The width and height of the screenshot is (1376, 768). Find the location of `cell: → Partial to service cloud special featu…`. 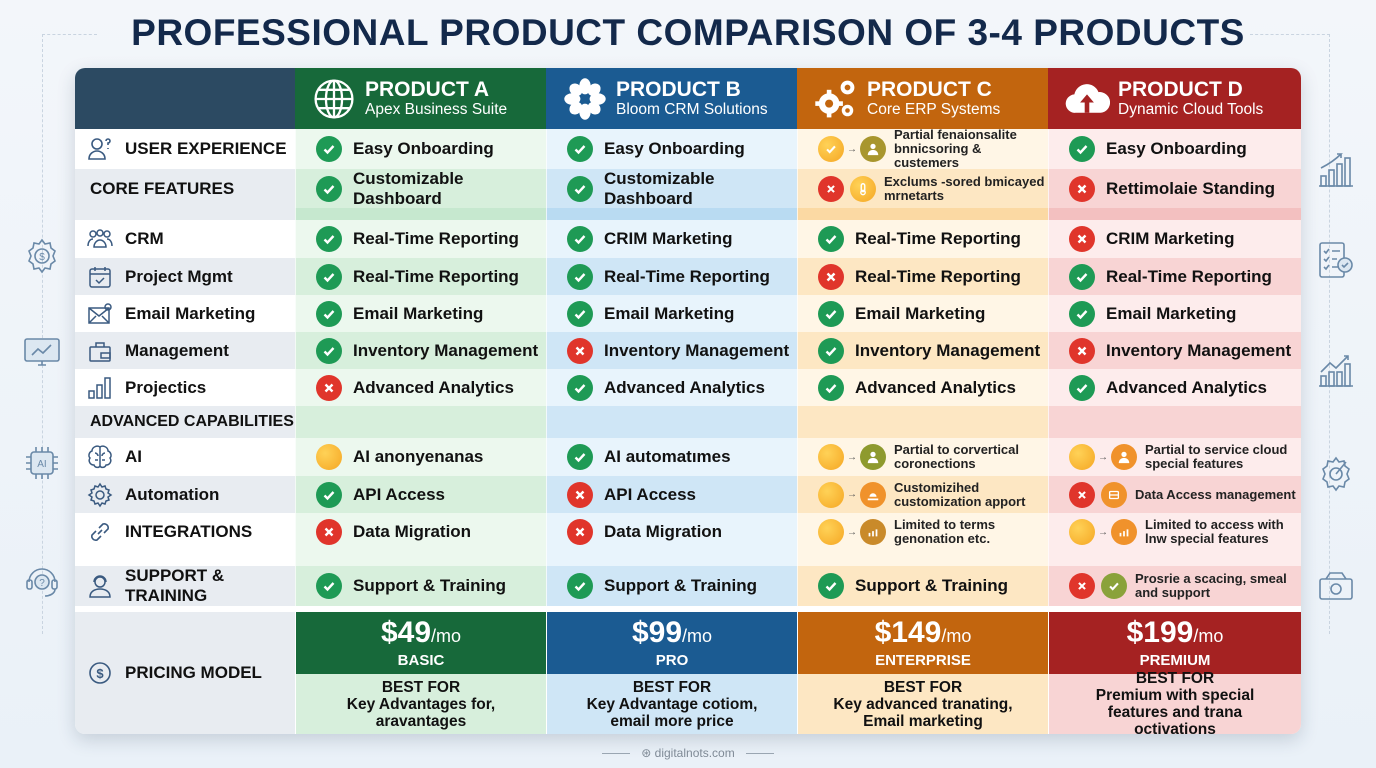

cell: → Partial to service cloud special featu… is located at coordinates (1174, 457).